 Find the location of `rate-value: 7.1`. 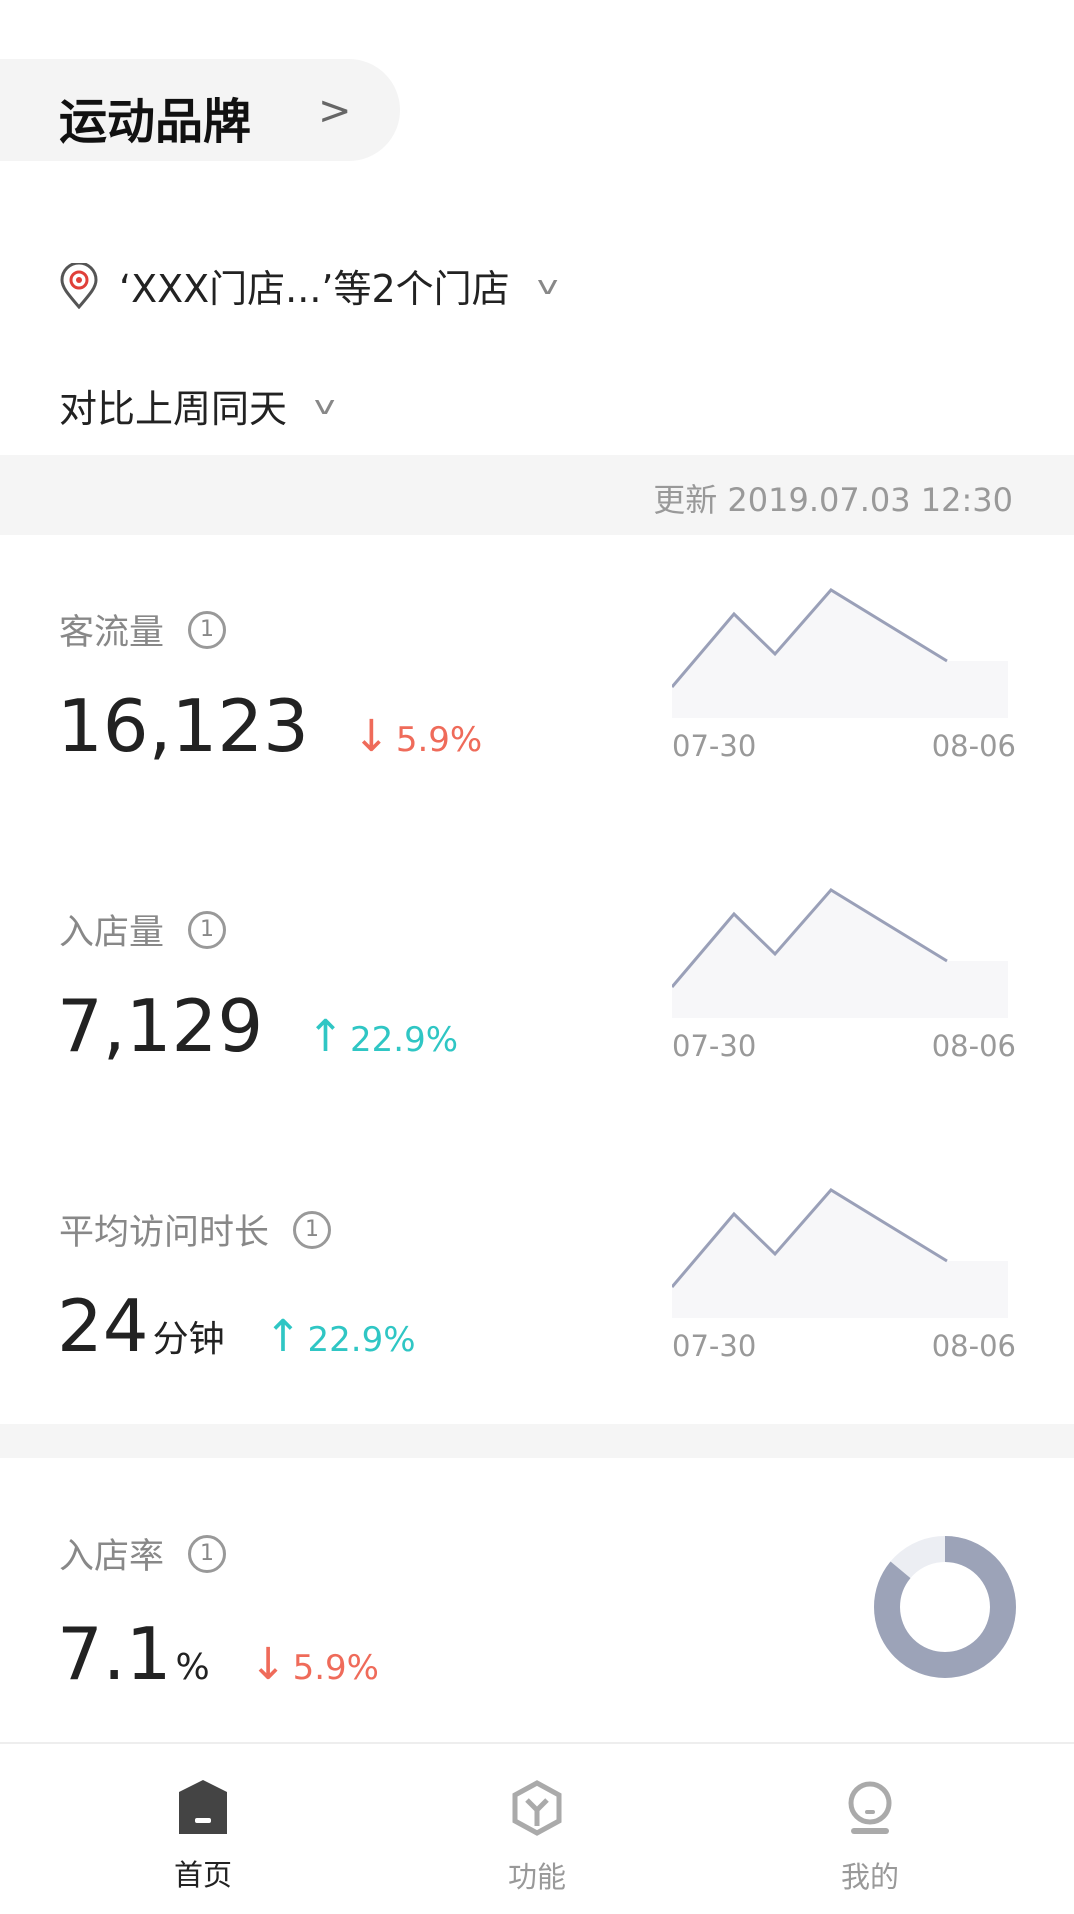

rate-value: 7.1 is located at coordinates (114, 1654).